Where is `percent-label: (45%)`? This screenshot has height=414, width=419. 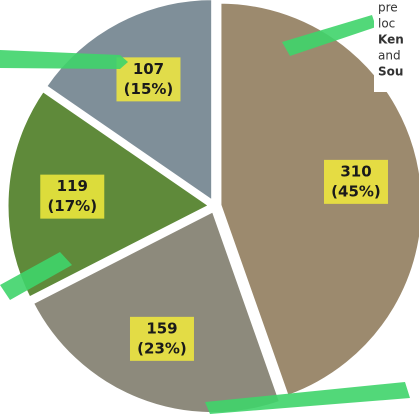 percent-label: (45%) is located at coordinates (356, 191).